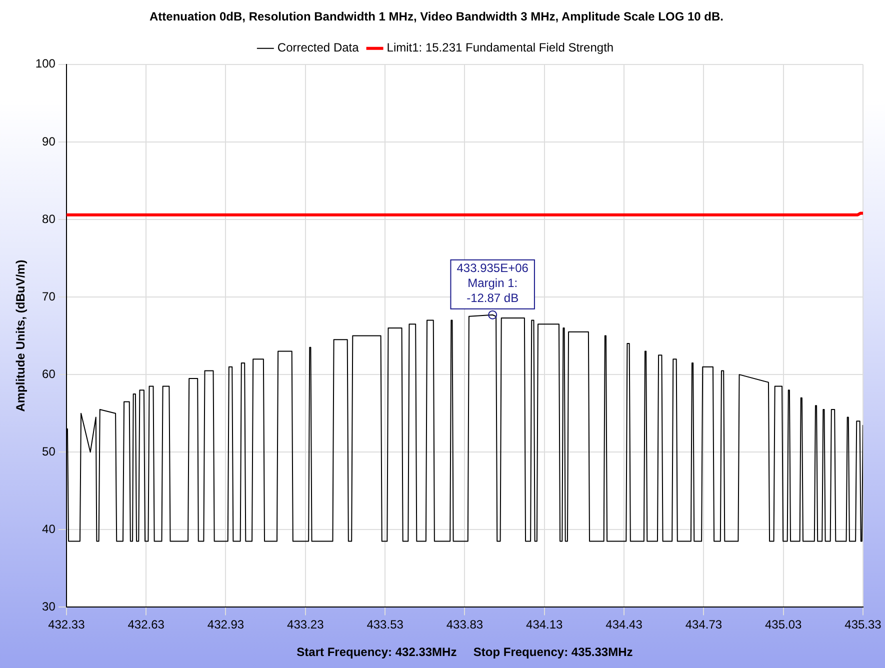 This screenshot has width=885, height=668. What do you see at coordinates (49, 529) in the screenshot?
I see `y-tick-label: 40` at bounding box center [49, 529].